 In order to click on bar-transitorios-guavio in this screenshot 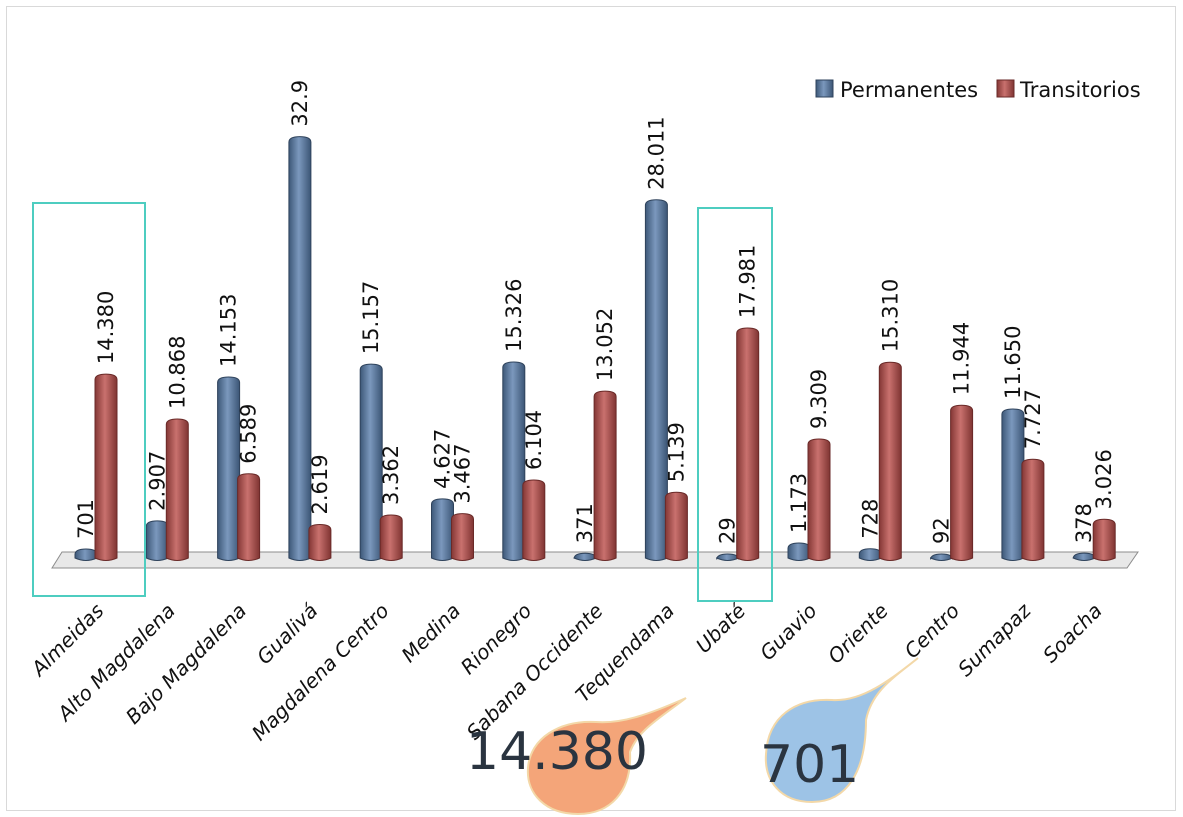, I will do `click(819, 499)`.